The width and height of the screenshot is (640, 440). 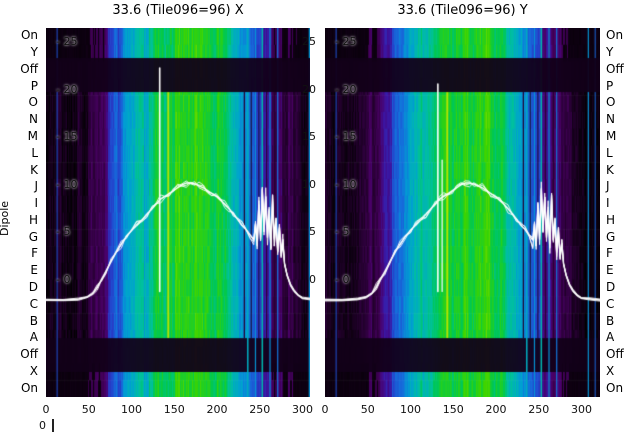 What do you see at coordinates (309, 42) in the screenshot?
I see `ytick-label-mid: 25` at bounding box center [309, 42].